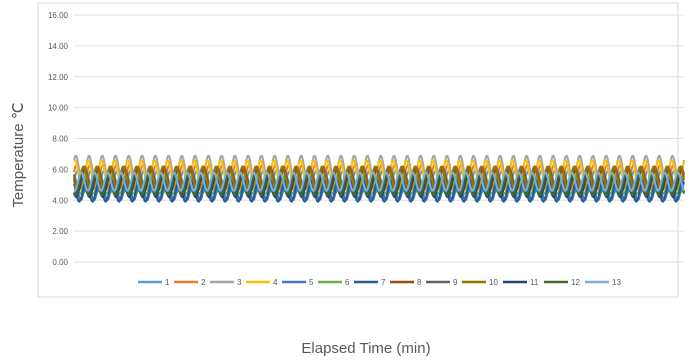 The image size is (692, 360). What do you see at coordinates (60, 231) in the screenshot?
I see `y-tick-label: 2.00` at bounding box center [60, 231].